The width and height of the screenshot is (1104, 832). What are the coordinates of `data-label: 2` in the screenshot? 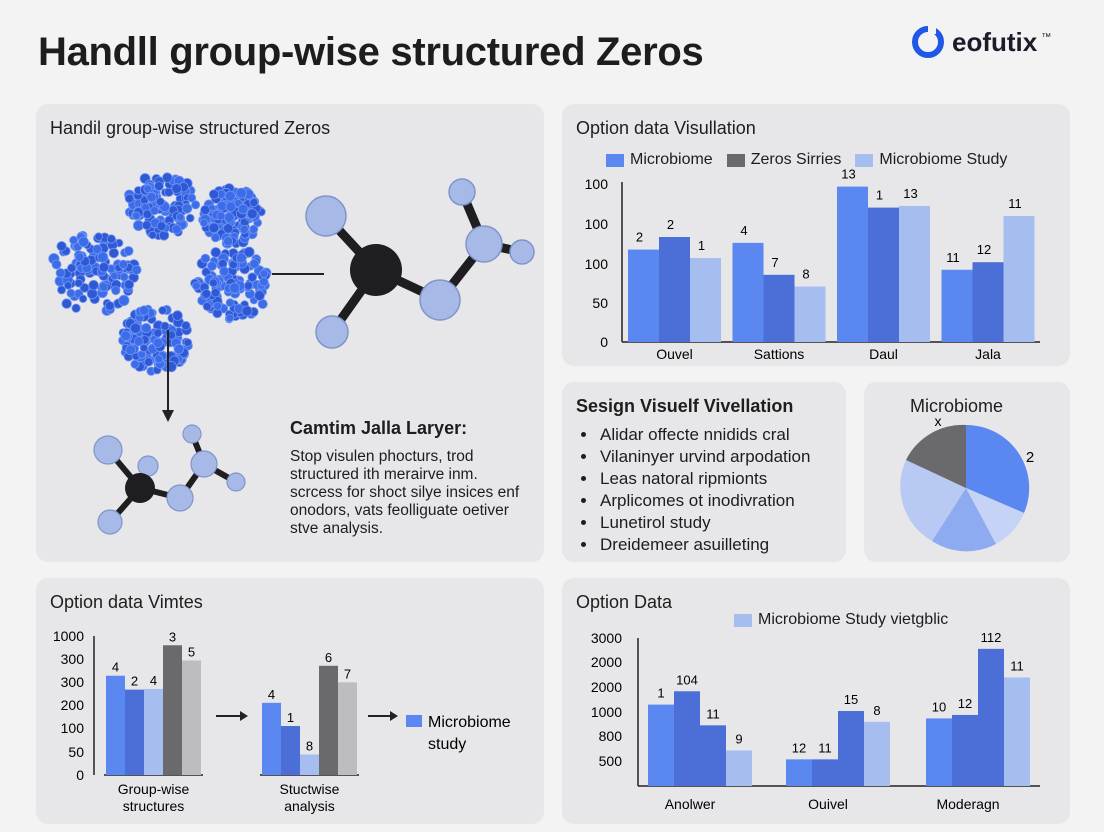 It's located at (670, 224).